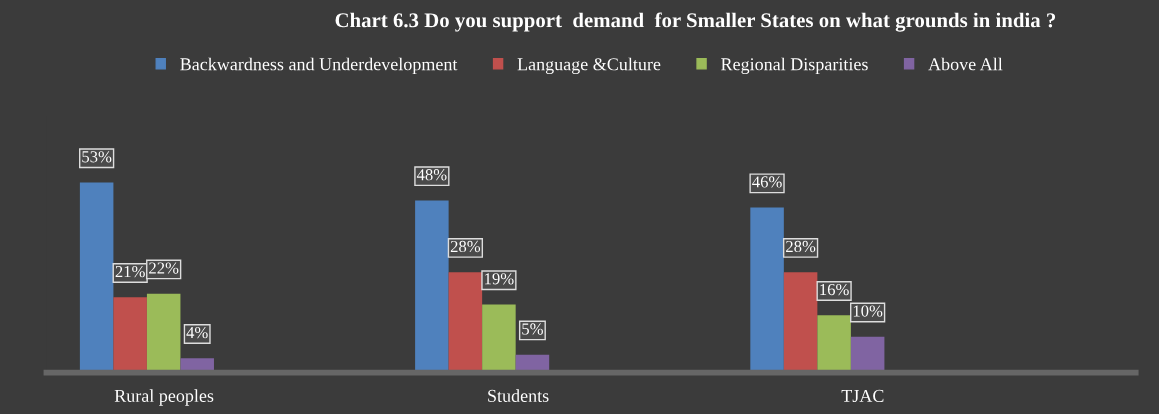 The height and width of the screenshot is (414, 1159). Describe the element at coordinates (197, 332) in the screenshot. I see `data-label: 4%` at that location.